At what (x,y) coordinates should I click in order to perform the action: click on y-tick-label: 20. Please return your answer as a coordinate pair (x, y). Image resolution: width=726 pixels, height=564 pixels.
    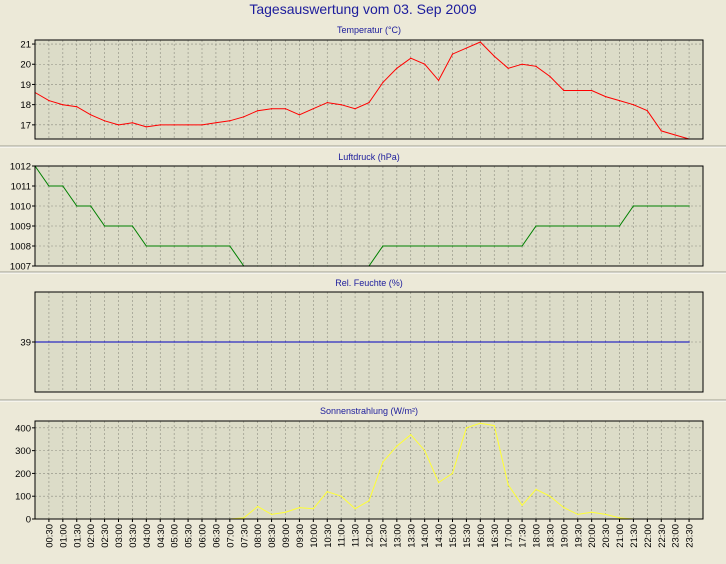
    Looking at the image, I should click on (25, 65).